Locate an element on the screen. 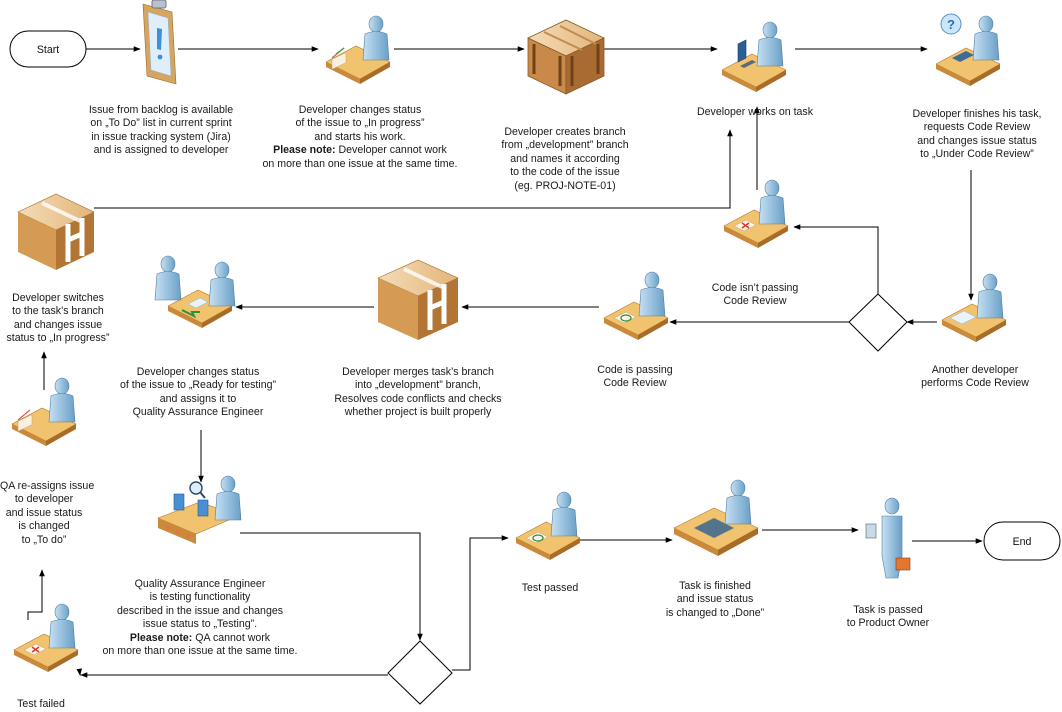 The image size is (1062, 712). passing-text: Code is passing Code Review is located at coordinates (635, 377).